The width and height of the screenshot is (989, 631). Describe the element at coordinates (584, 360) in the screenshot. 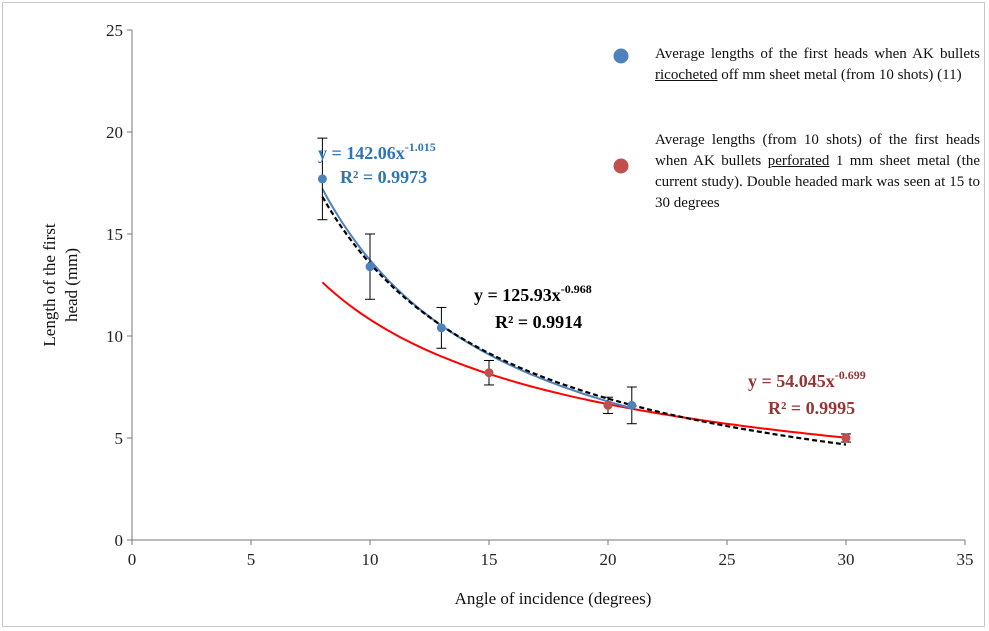

I see `perforation-fit-curve` at that location.